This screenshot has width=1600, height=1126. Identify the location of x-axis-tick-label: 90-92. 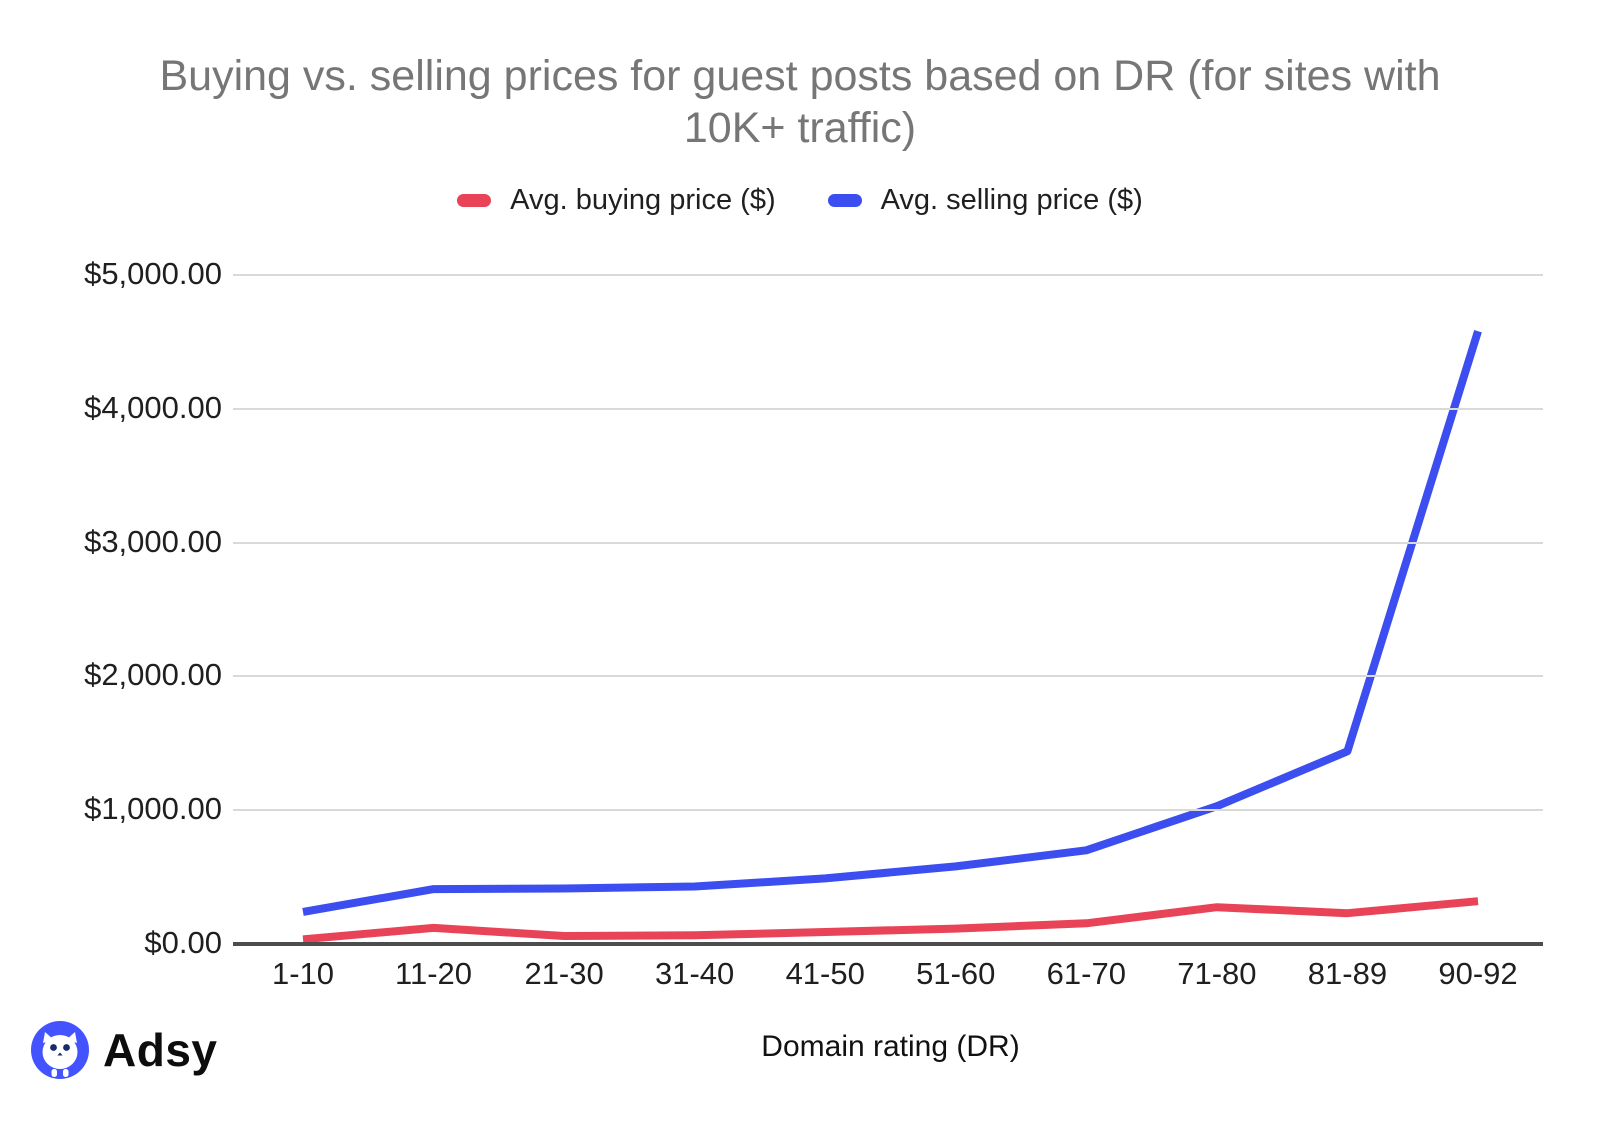
(1478, 973).